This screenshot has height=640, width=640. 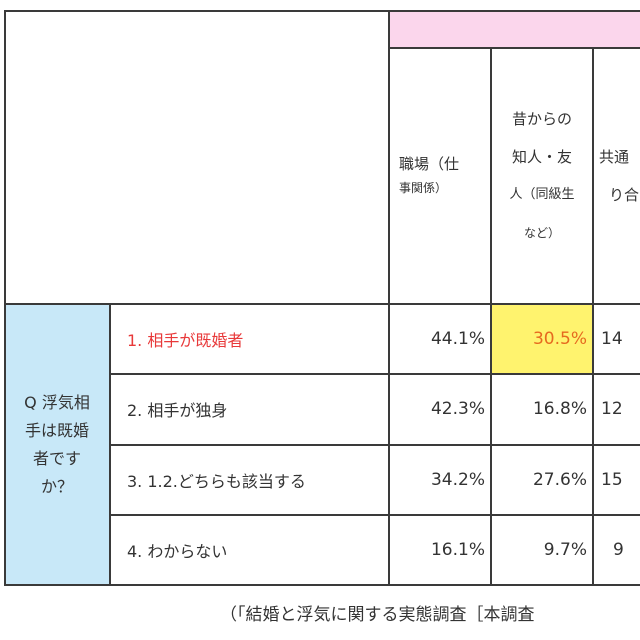 What do you see at coordinates (612, 339) in the screenshot?
I see `table-cell: 14` at bounding box center [612, 339].